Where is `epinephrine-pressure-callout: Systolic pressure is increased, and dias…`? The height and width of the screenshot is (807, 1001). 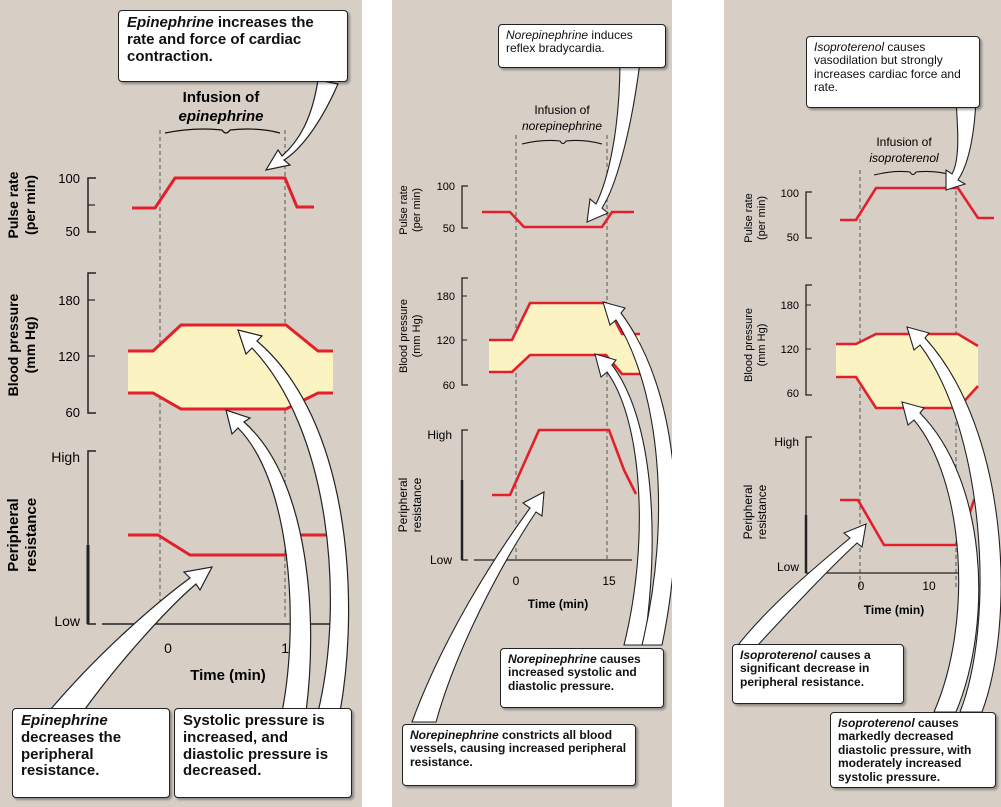
epinephrine-pressure-callout: Systolic pressure is increased, and dias… is located at coordinates (263, 753).